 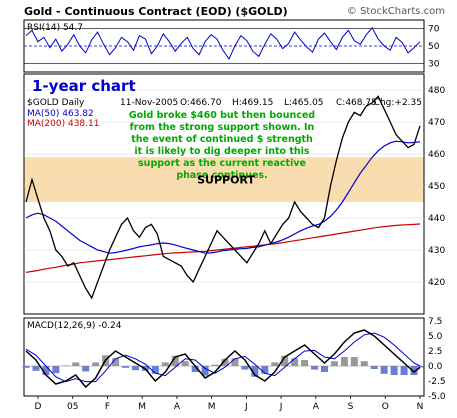 I want to click on x-tick-label: N, so click(x=420, y=407).